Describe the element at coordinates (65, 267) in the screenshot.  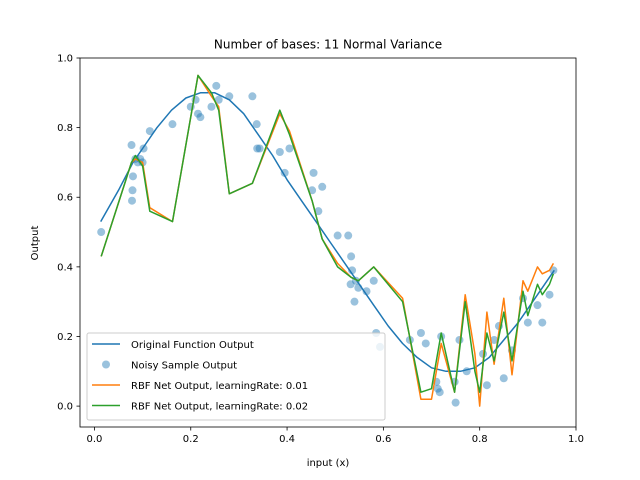
I see `y-tick-label: 0.4` at that location.